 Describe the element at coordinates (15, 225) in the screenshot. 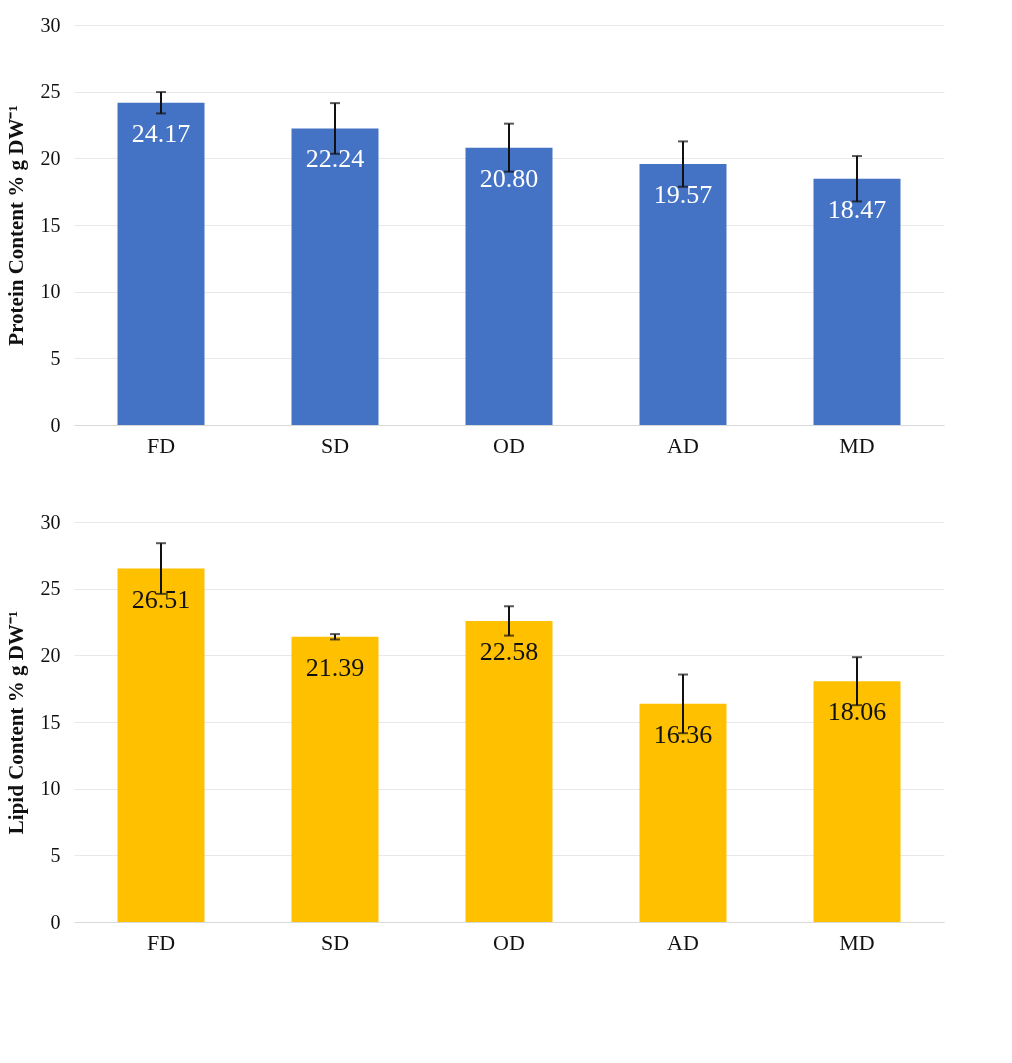

I see `y-axis-title: Protein Content % g DW⁻¹` at that location.